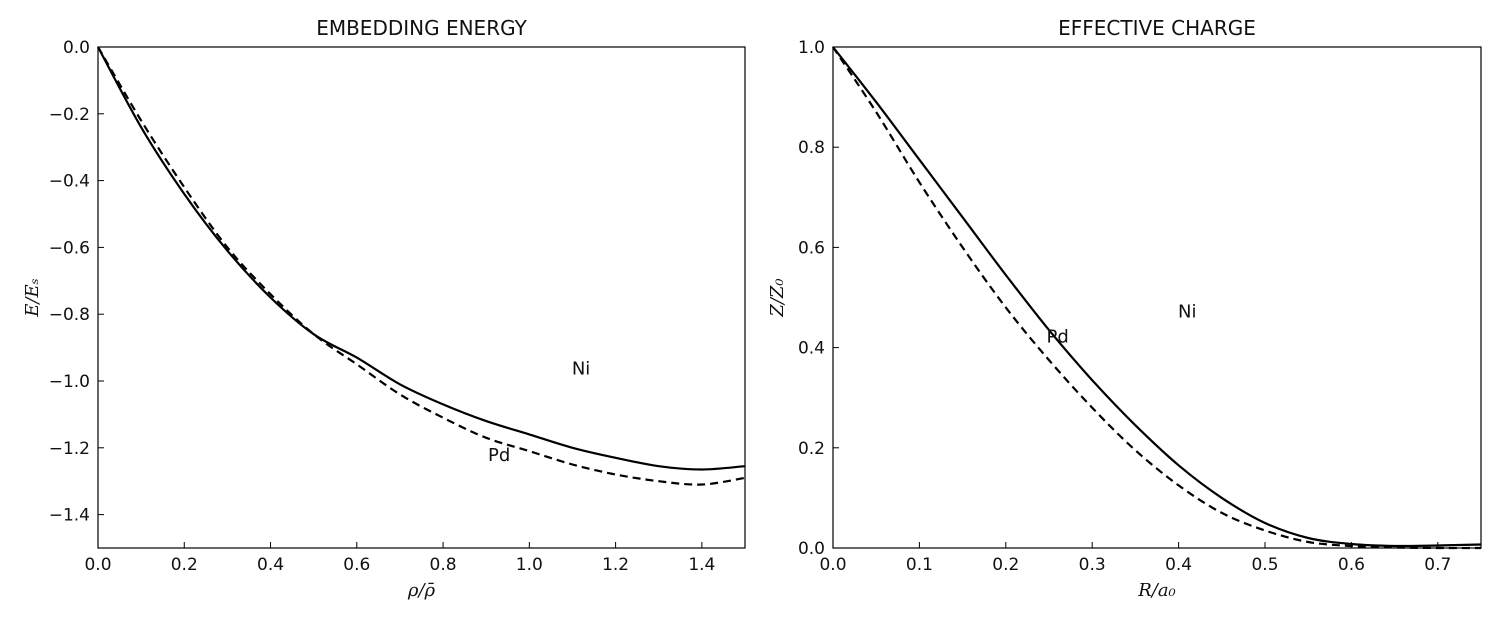 The height and width of the screenshot is (625, 1500). Describe the element at coordinates (443, 565) in the screenshot. I see `x-tick-label: 0.8` at that location.